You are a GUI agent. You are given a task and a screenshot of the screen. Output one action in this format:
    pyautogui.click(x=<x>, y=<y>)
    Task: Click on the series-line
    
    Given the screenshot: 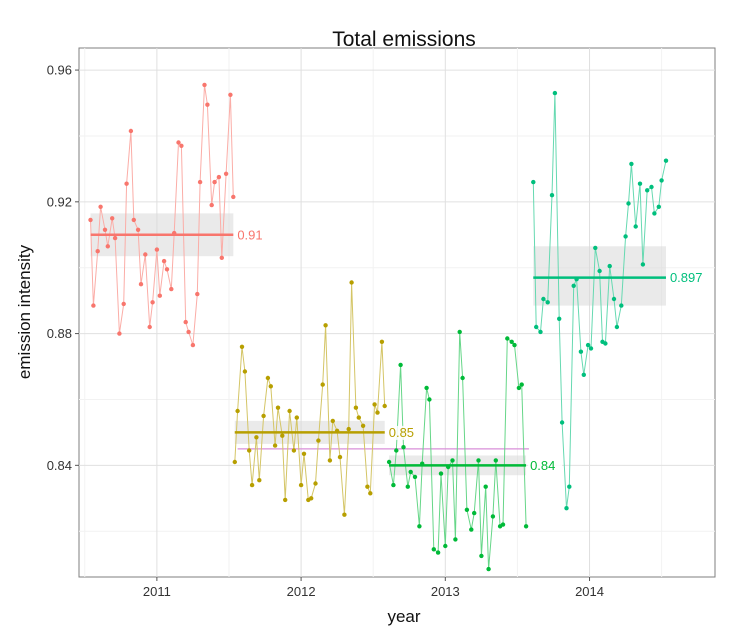 What is the action you would take?
    pyautogui.click(x=162, y=215)
    